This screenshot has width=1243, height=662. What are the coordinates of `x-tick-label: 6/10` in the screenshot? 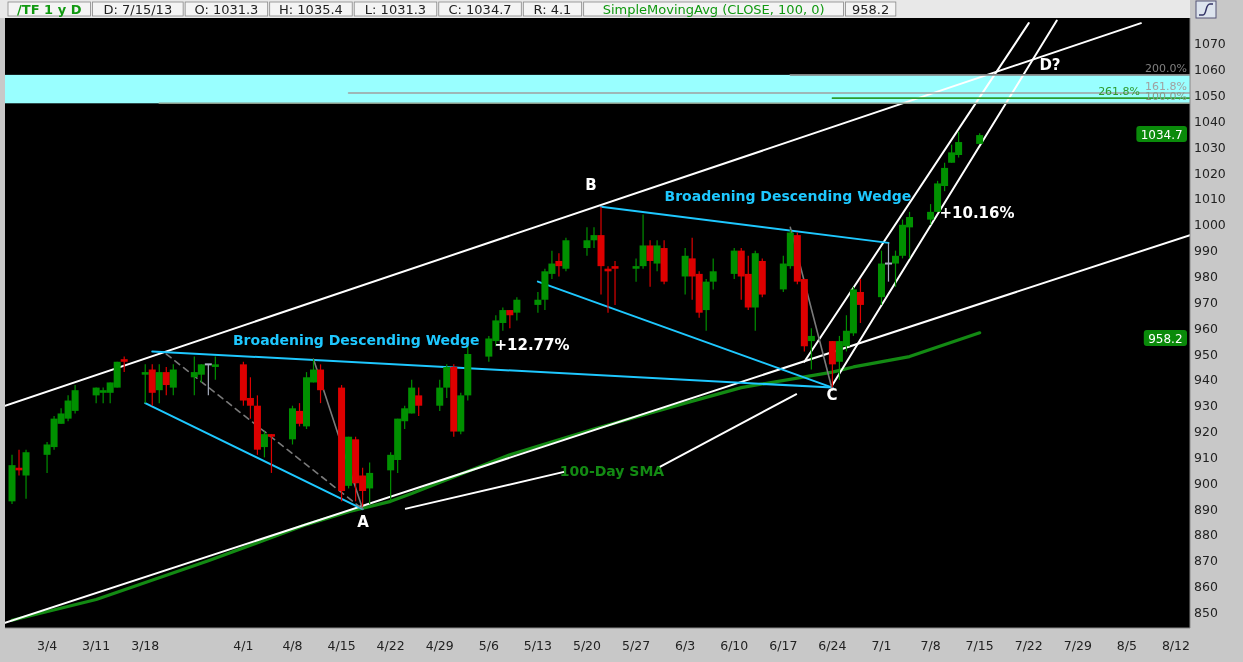 It's located at (734, 645).